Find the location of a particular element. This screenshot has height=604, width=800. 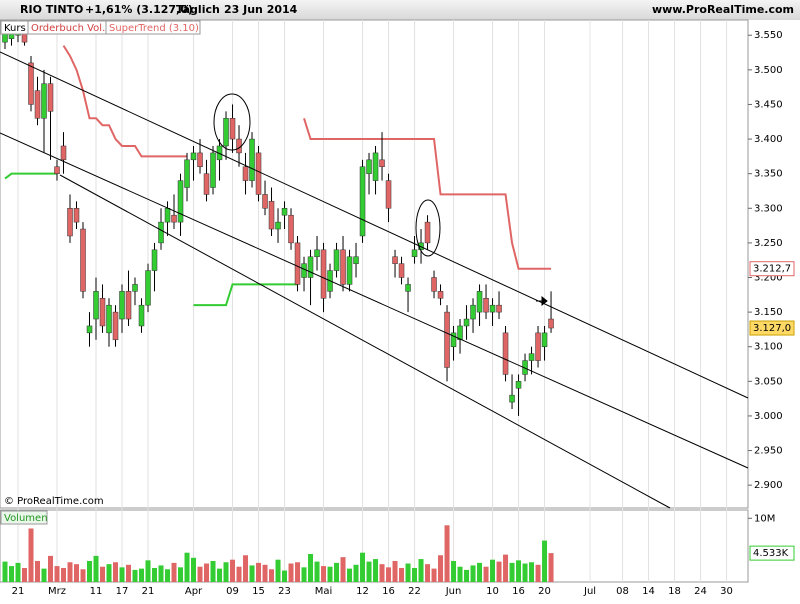

last-price-box is located at coordinates (772, 328).